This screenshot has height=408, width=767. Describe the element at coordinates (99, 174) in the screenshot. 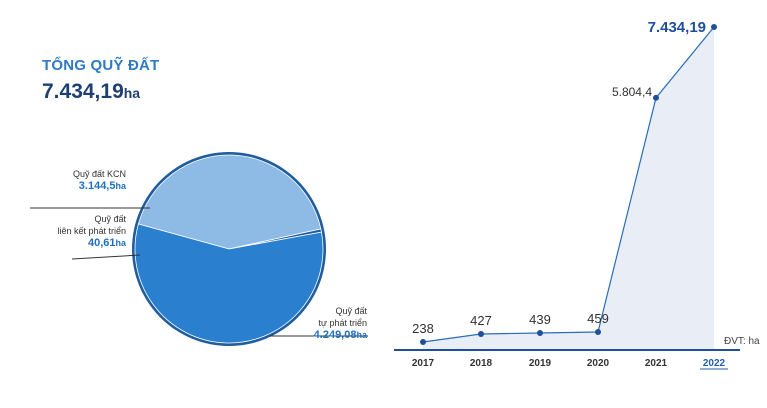

I see `pie-label-name-line: Quỹ đất KCN` at that location.